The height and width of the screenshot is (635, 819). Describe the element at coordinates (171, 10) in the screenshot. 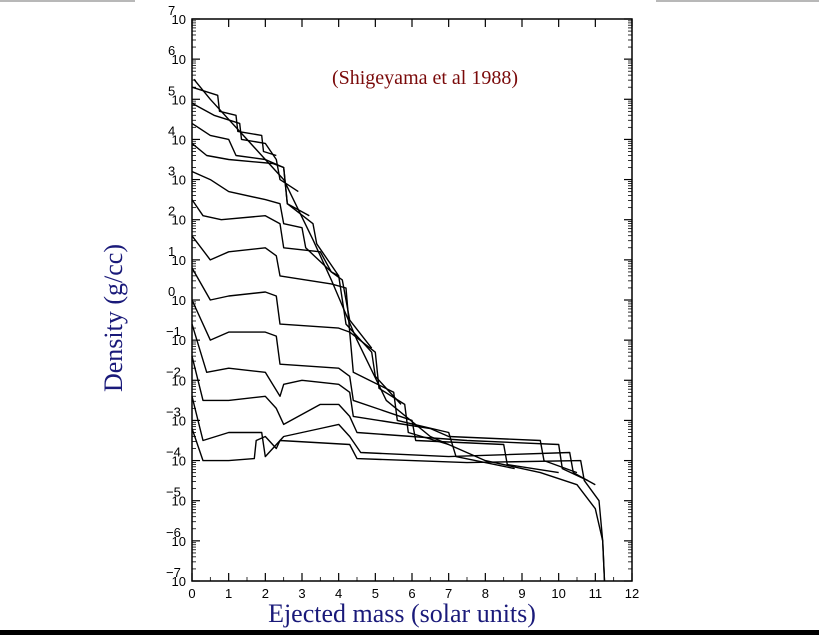

I see `y-tick-exponent: 7` at that location.